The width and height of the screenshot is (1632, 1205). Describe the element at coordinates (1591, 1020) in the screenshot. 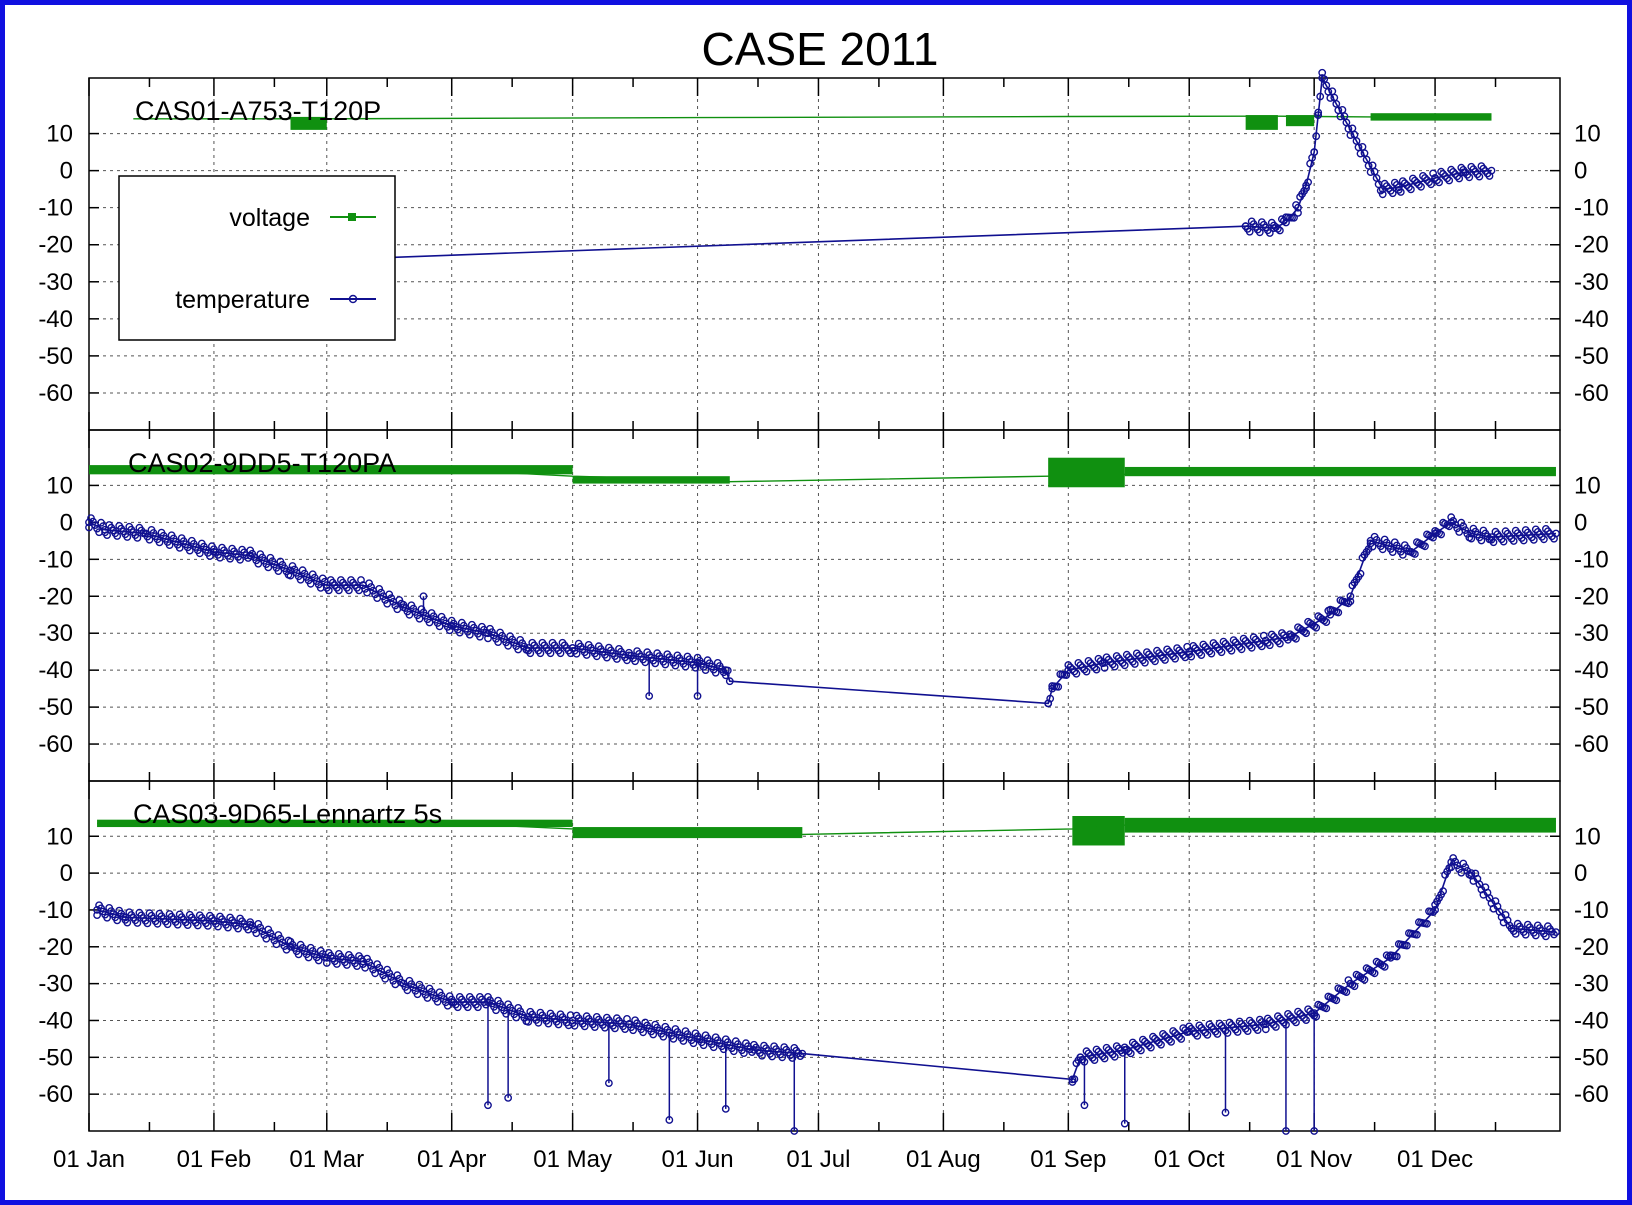

I see `y-tick-label-right: -40` at that location.